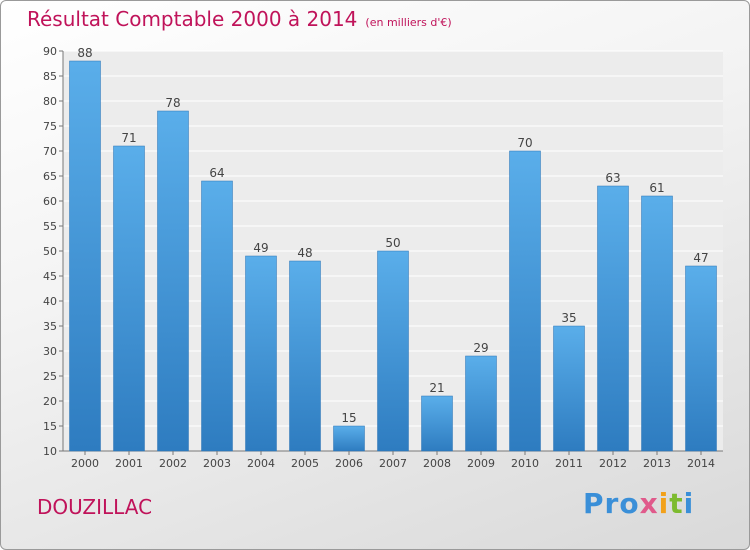  What do you see at coordinates (700, 258) in the screenshot?
I see `value-label-2014: 47` at bounding box center [700, 258].